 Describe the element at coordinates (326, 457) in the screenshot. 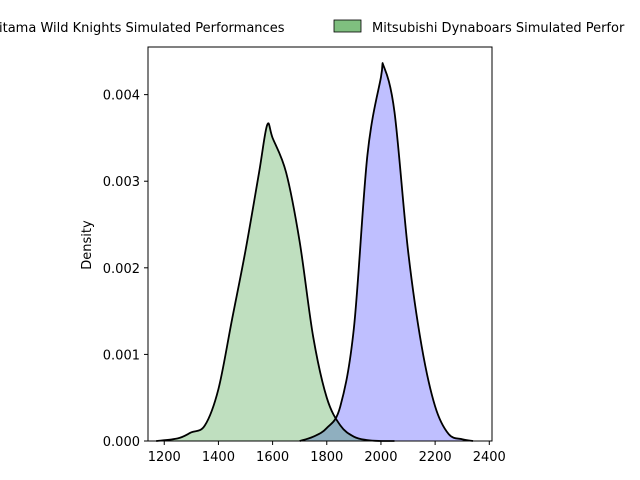

I see `x-tick-label-1800: 1800` at that location.